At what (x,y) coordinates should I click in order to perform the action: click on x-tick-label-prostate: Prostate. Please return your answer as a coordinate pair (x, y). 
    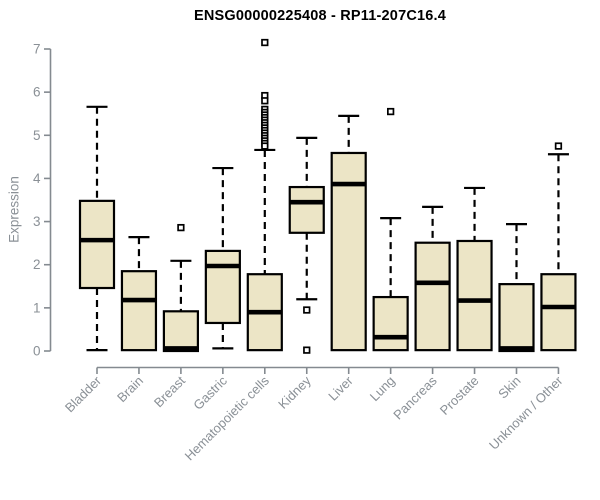
    Looking at the image, I should click on (459, 395).